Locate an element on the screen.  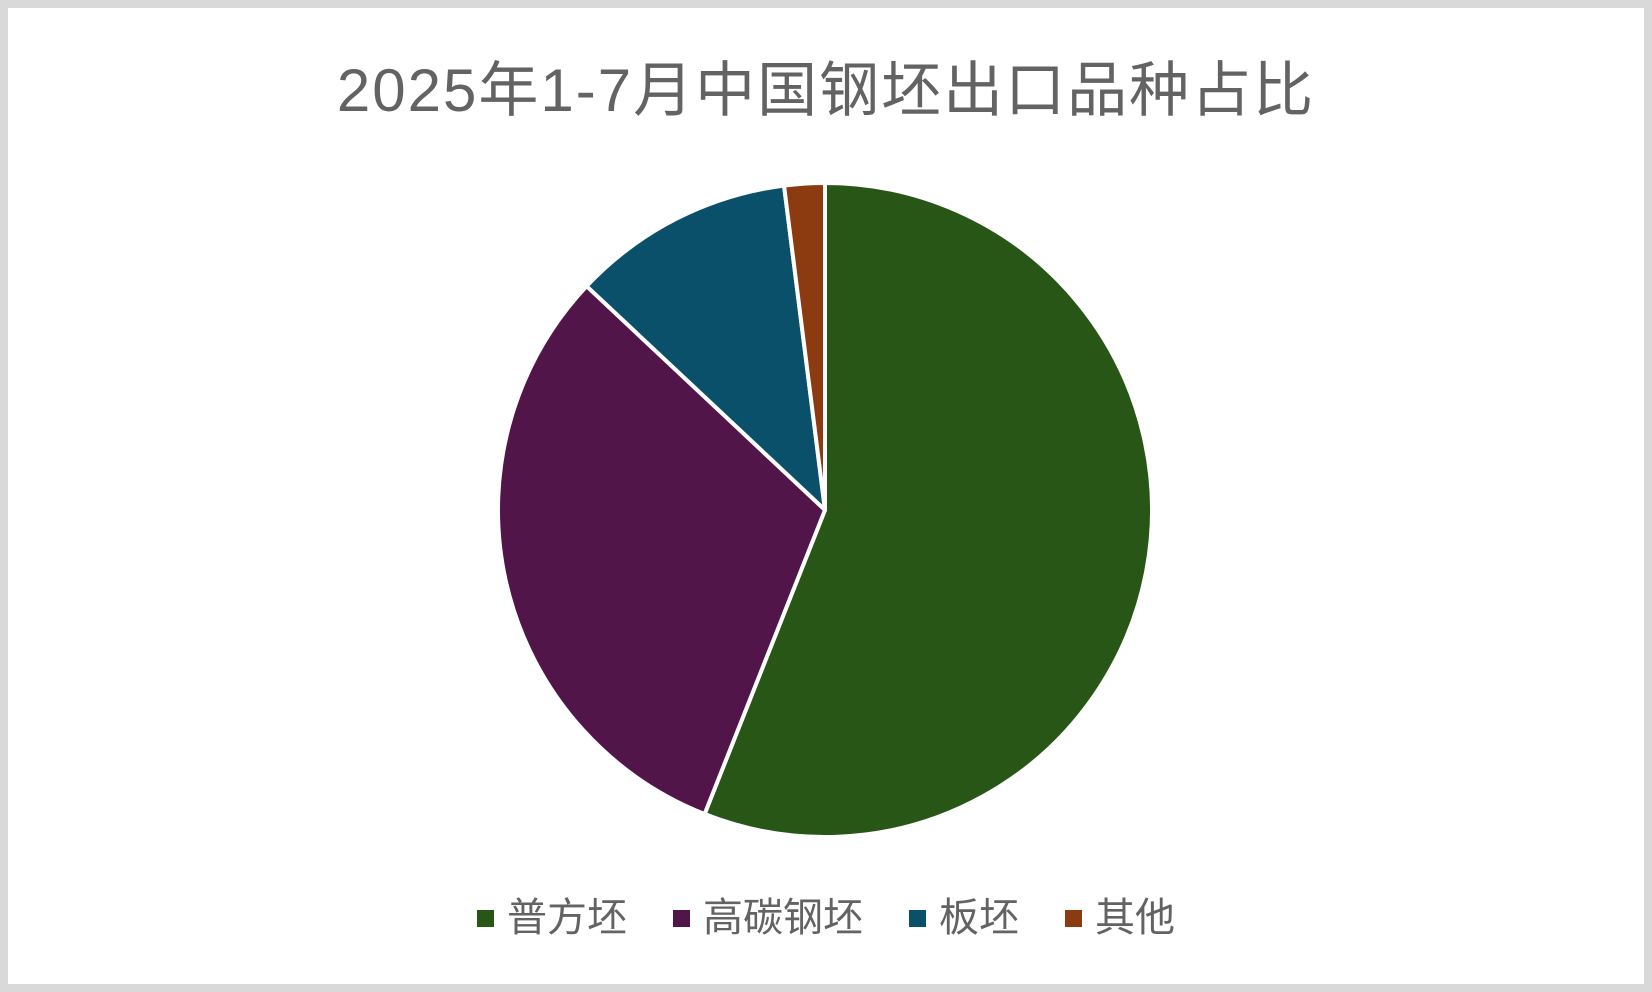
legend-label: 板坯 is located at coordinates (979, 918).